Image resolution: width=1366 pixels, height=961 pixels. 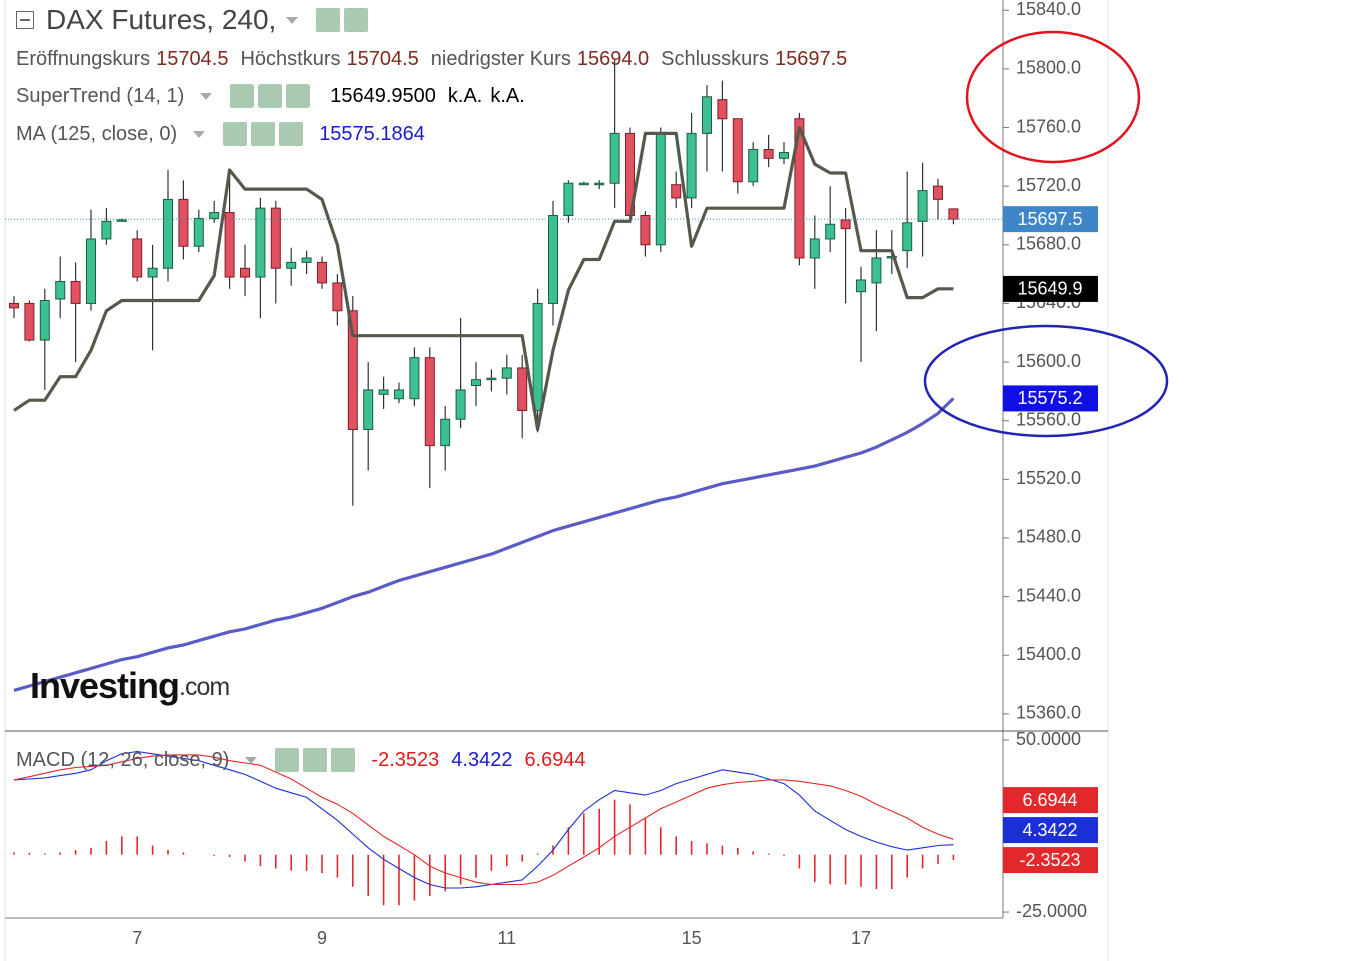 What do you see at coordinates (861, 938) in the screenshot?
I see `x-tick-label: 17` at bounding box center [861, 938].